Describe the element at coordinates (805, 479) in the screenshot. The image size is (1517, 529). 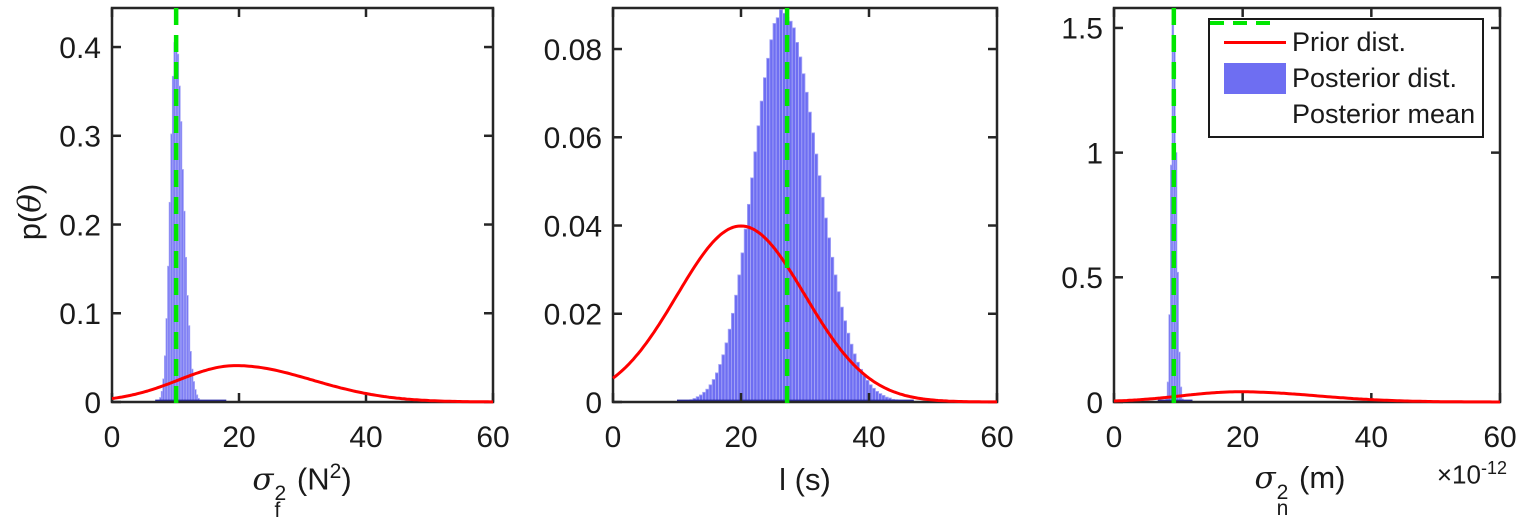
I see `x-axis-label-lengthscale: l (s)` at that location.